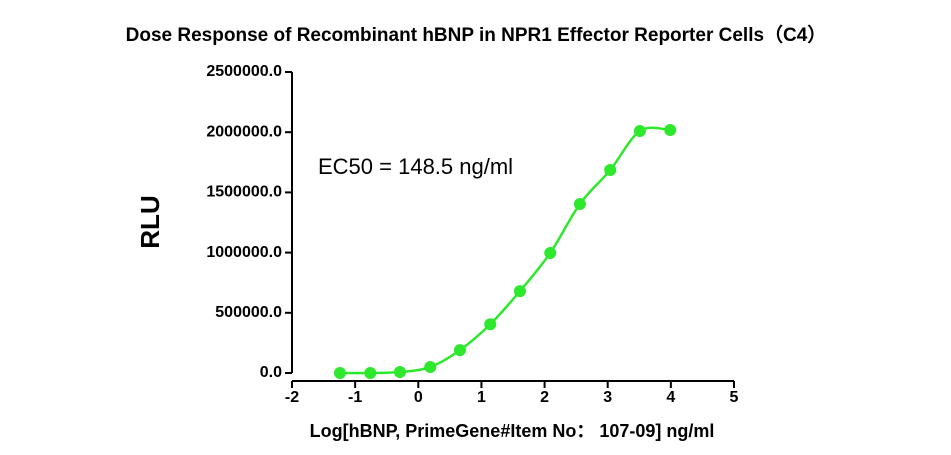 This screenshot has height=455, width=951. What do you see at coordinates (418, 397) in the screenshot?
I see `x-tick-label: 0` at bounding box center [418, 397].